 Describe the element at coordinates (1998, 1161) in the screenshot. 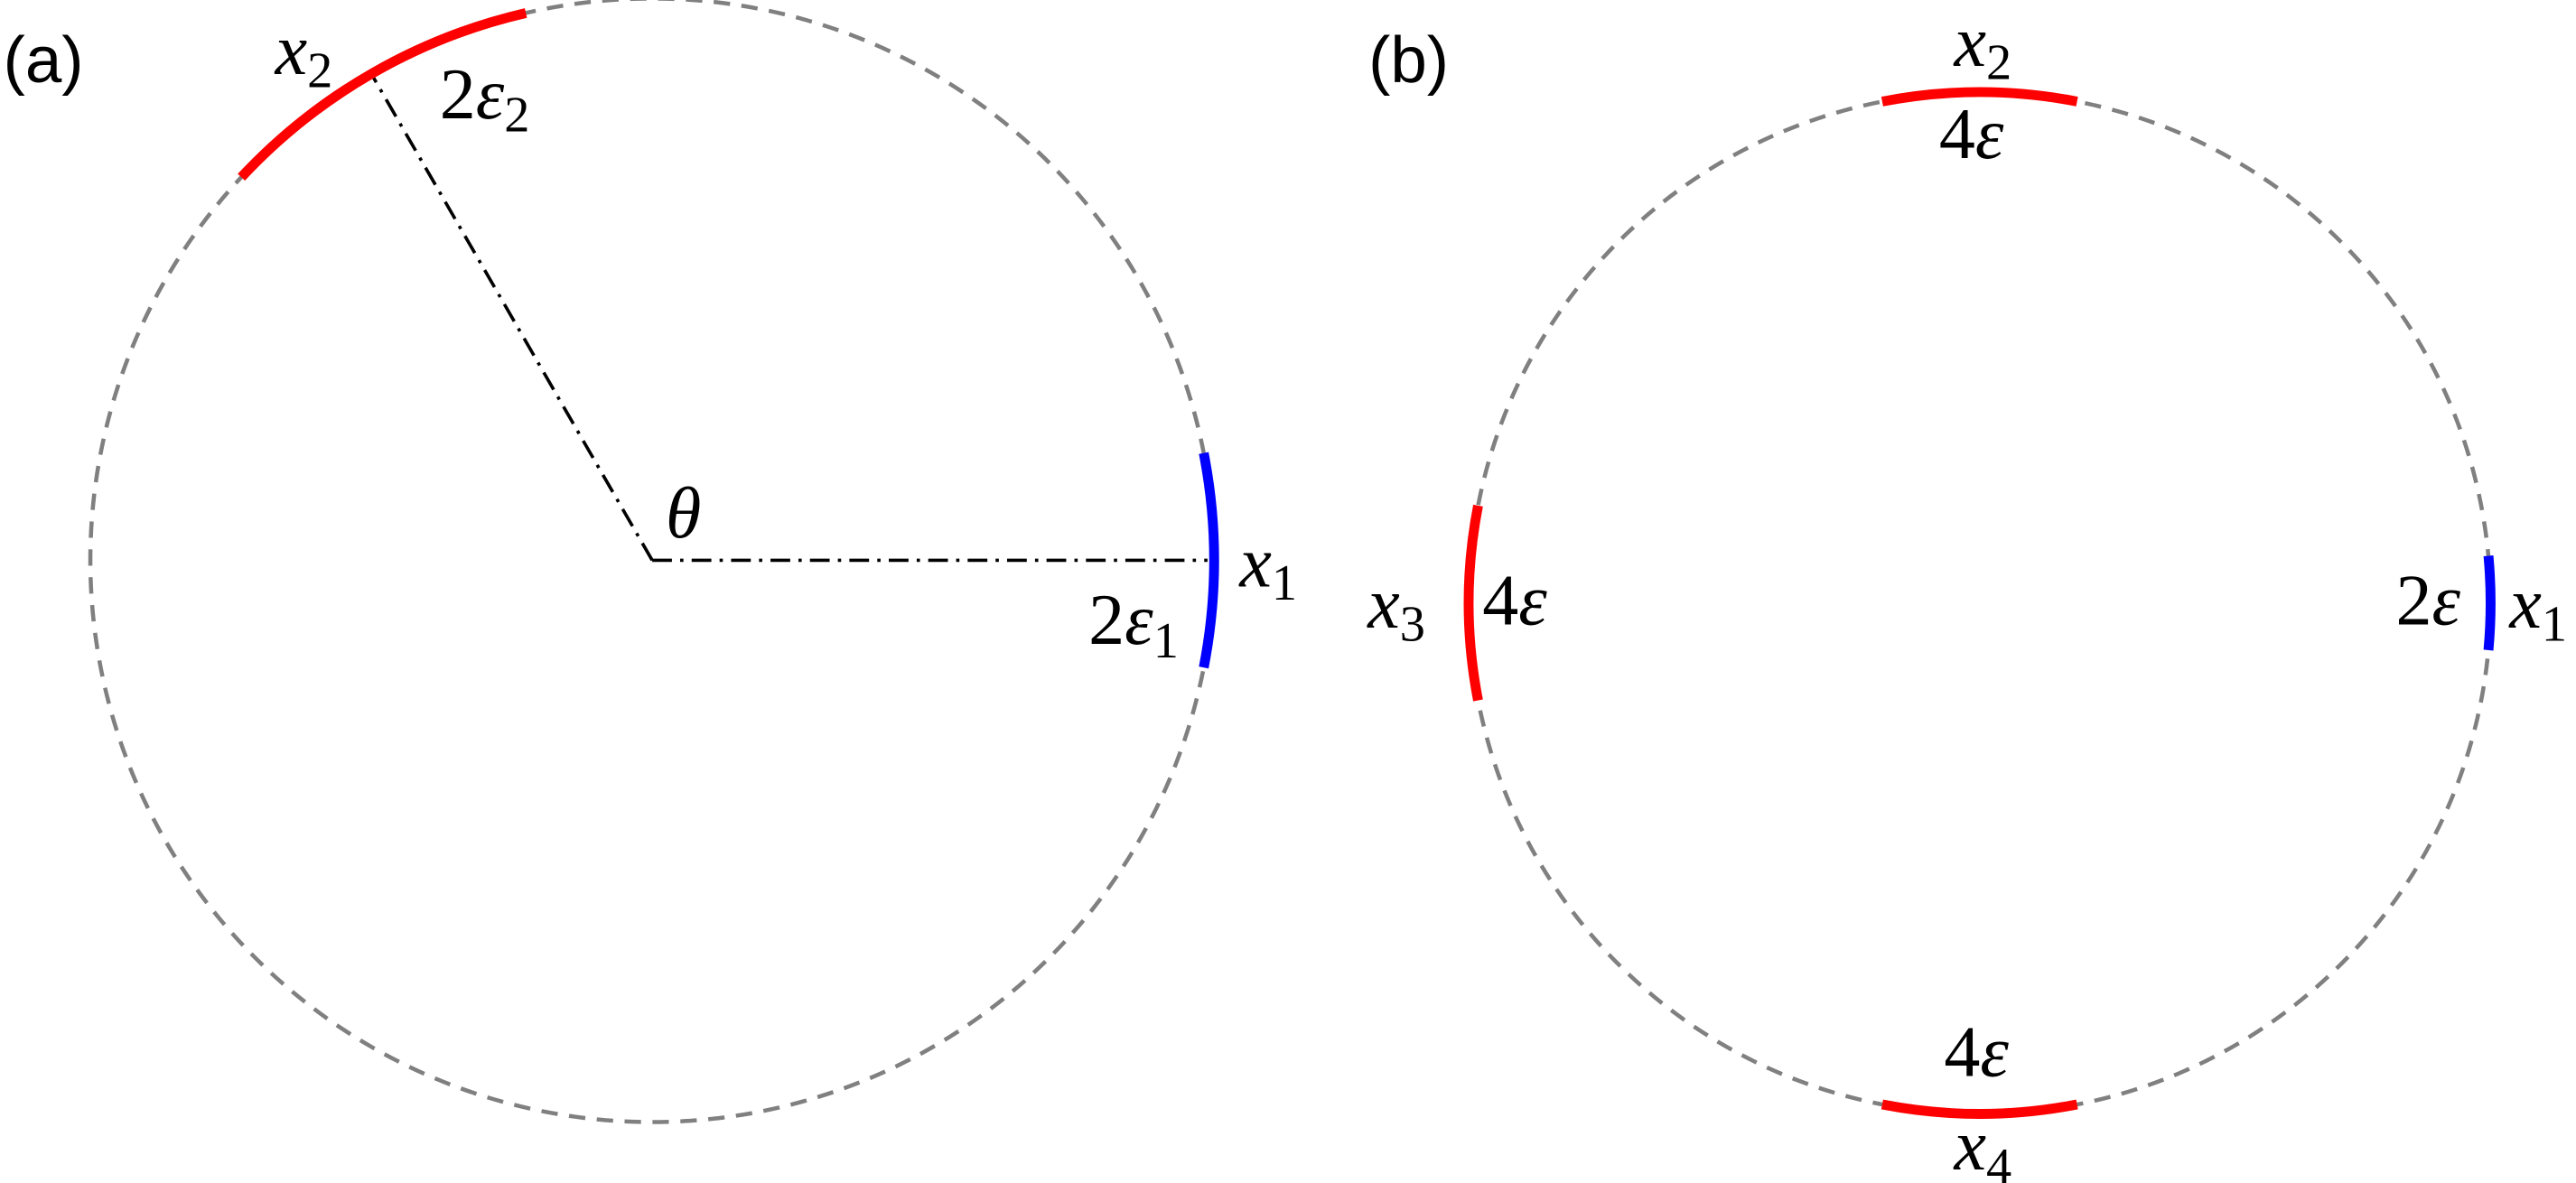

I see `subscript: 4` at that location.